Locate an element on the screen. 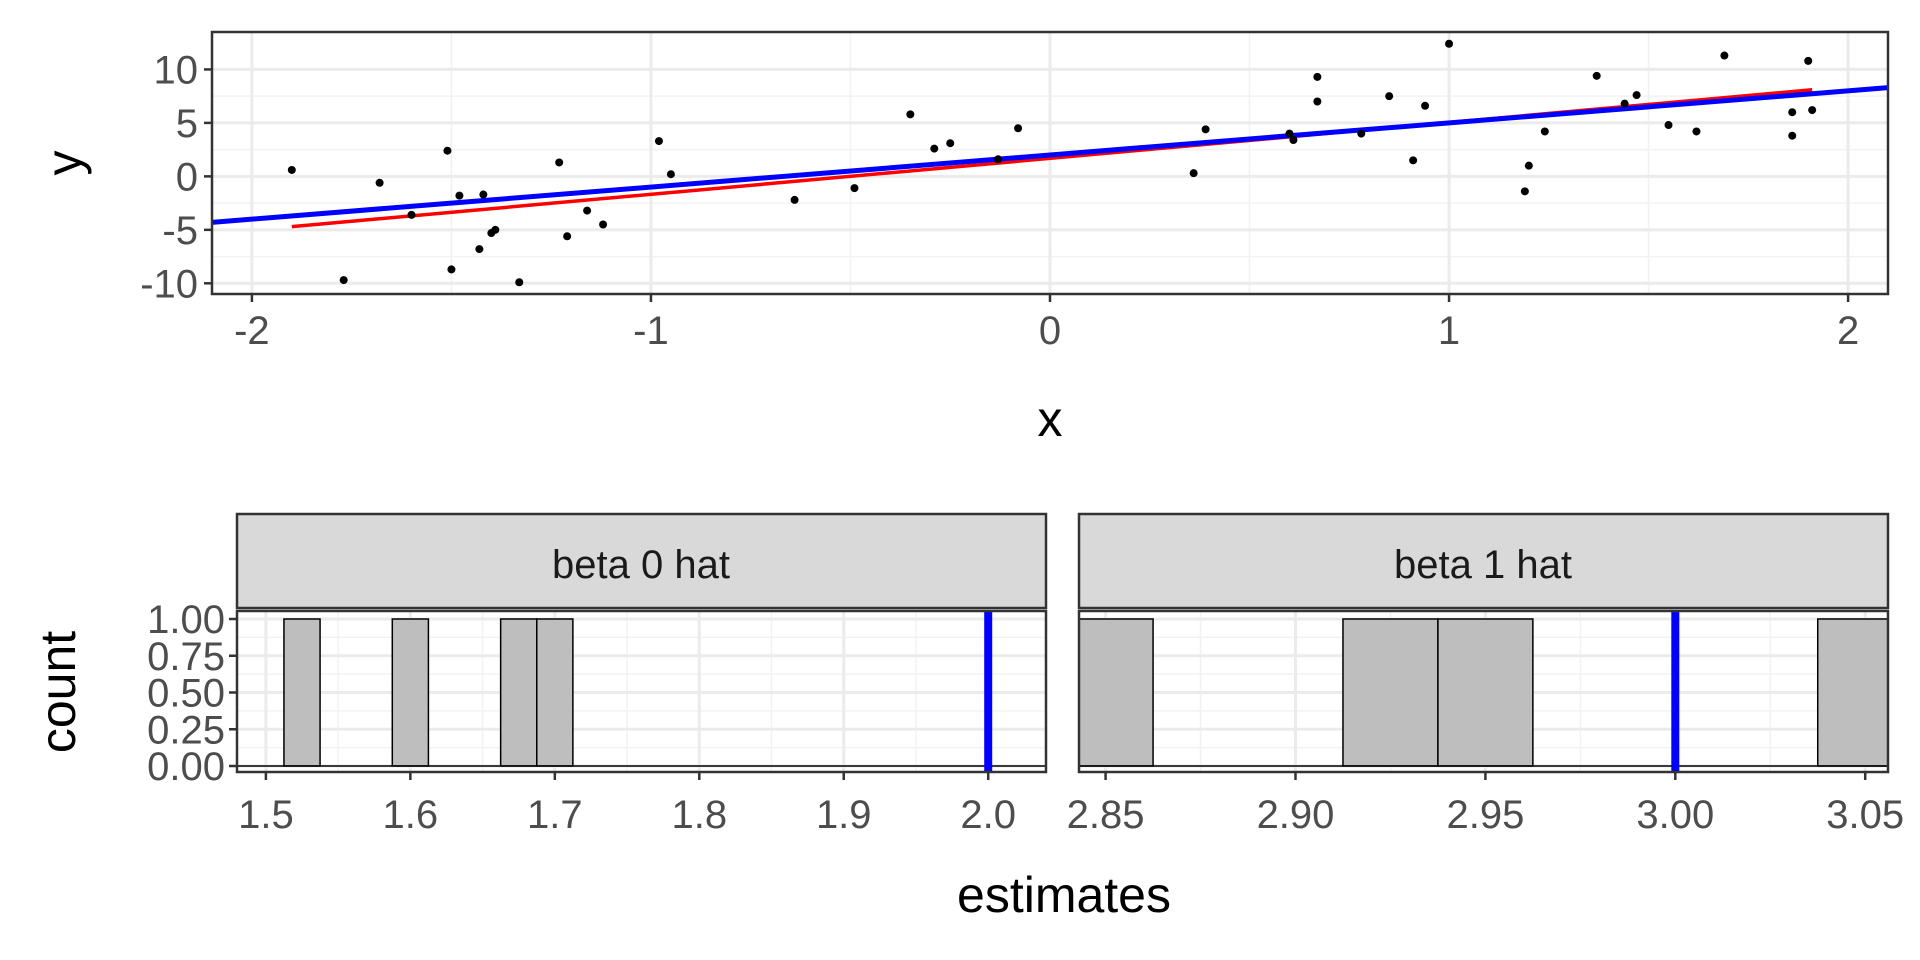 The width and height of the screenshot is (1920, 960). x-tick-label: 1.9 is located at coordinates (844, 815).